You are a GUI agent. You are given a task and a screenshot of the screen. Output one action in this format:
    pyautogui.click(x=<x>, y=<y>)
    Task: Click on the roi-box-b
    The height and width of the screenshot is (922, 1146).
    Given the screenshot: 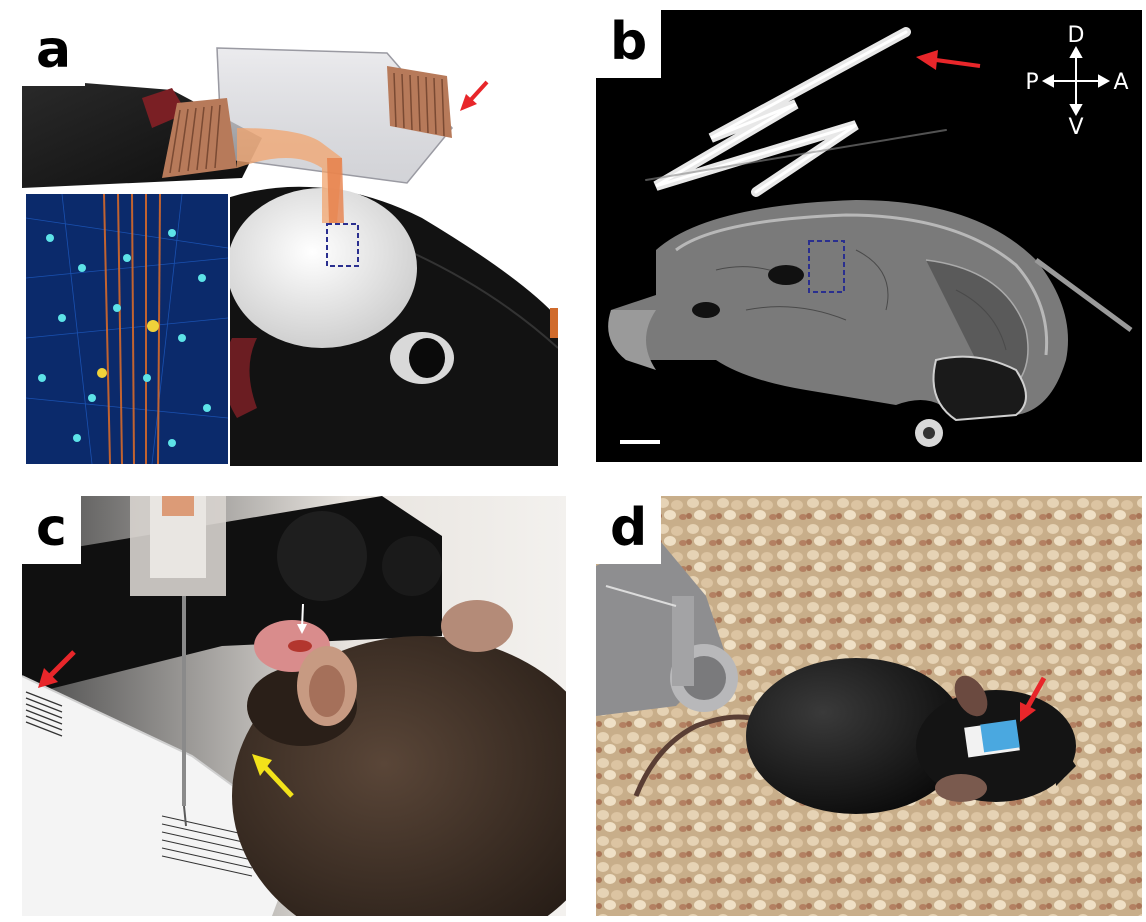 What is the action you would take?
    pyautogui.click(x=826, y=266)
    